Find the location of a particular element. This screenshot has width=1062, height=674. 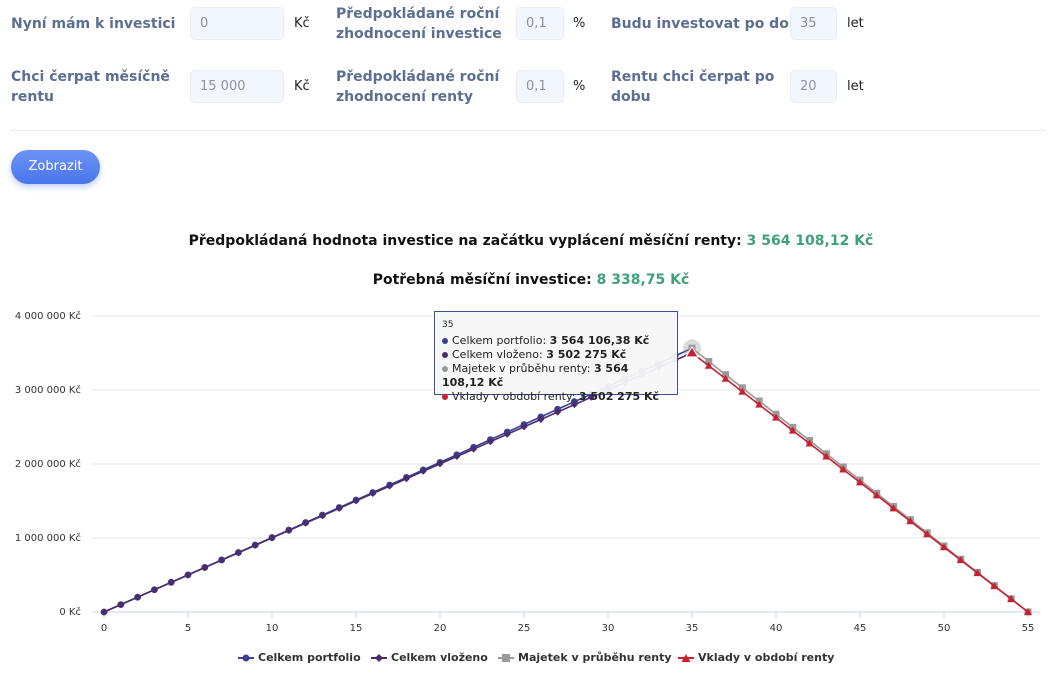

invest-years-label: Budu investovat po dobu is located at coordinates (710, 24).